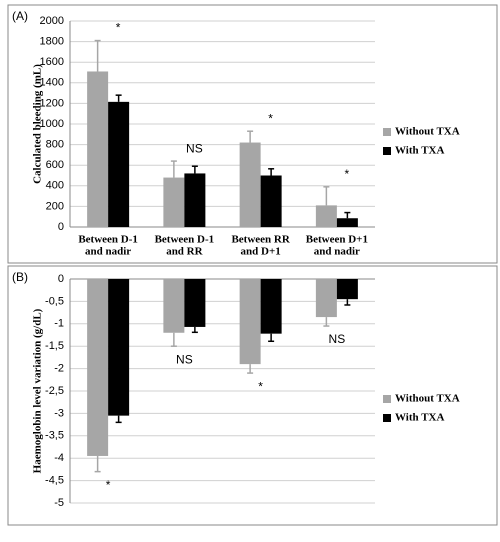 The image size is (500, 542). What do you see at coordinates (20, 277) in the screenshot?
I see `panel-label: (B)` at bounding box center [20, 277].